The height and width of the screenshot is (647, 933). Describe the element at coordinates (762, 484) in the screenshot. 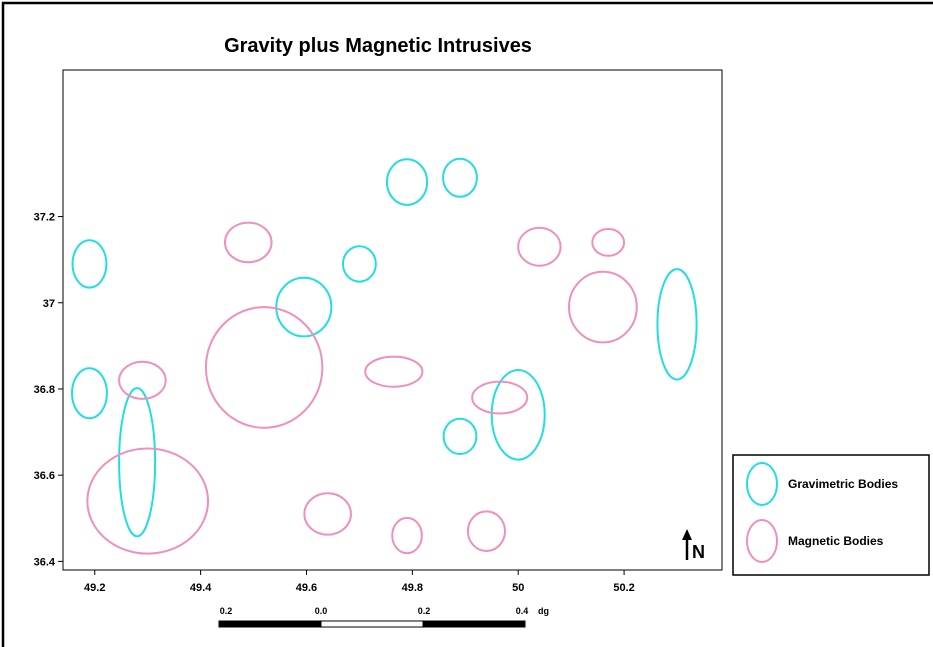

I see `legend-gravimetric-swatch` at that location.